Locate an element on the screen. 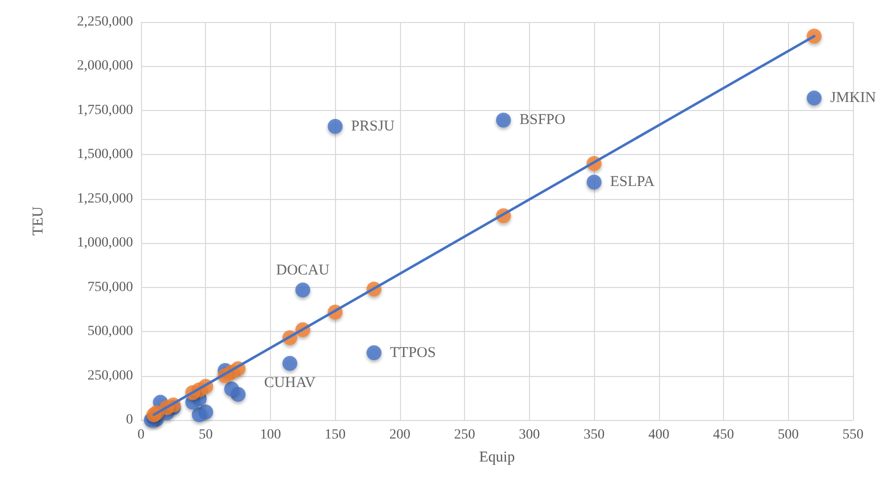 The width and height of the screenshot is (888, 487). annotation: ESLPA is located at coordinates (632, 182).